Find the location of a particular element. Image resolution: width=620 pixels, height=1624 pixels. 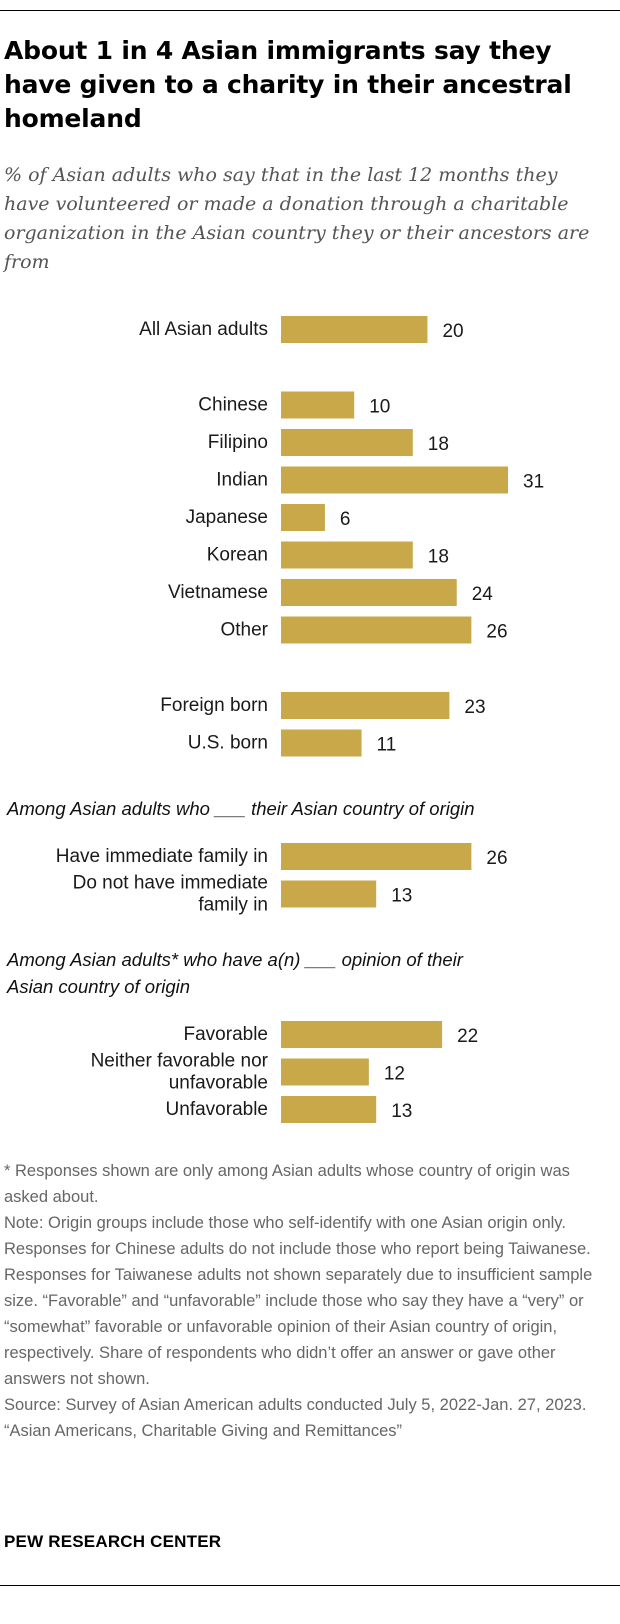

data-label: 20 is located at coordinates (452, 331).